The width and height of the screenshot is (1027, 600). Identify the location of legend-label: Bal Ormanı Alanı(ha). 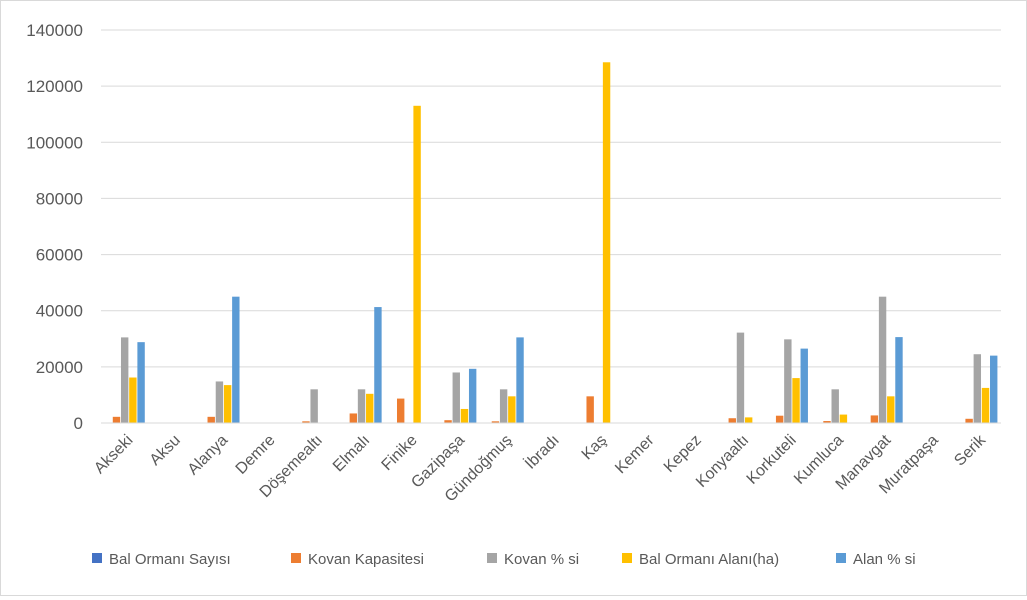
(709, 559).